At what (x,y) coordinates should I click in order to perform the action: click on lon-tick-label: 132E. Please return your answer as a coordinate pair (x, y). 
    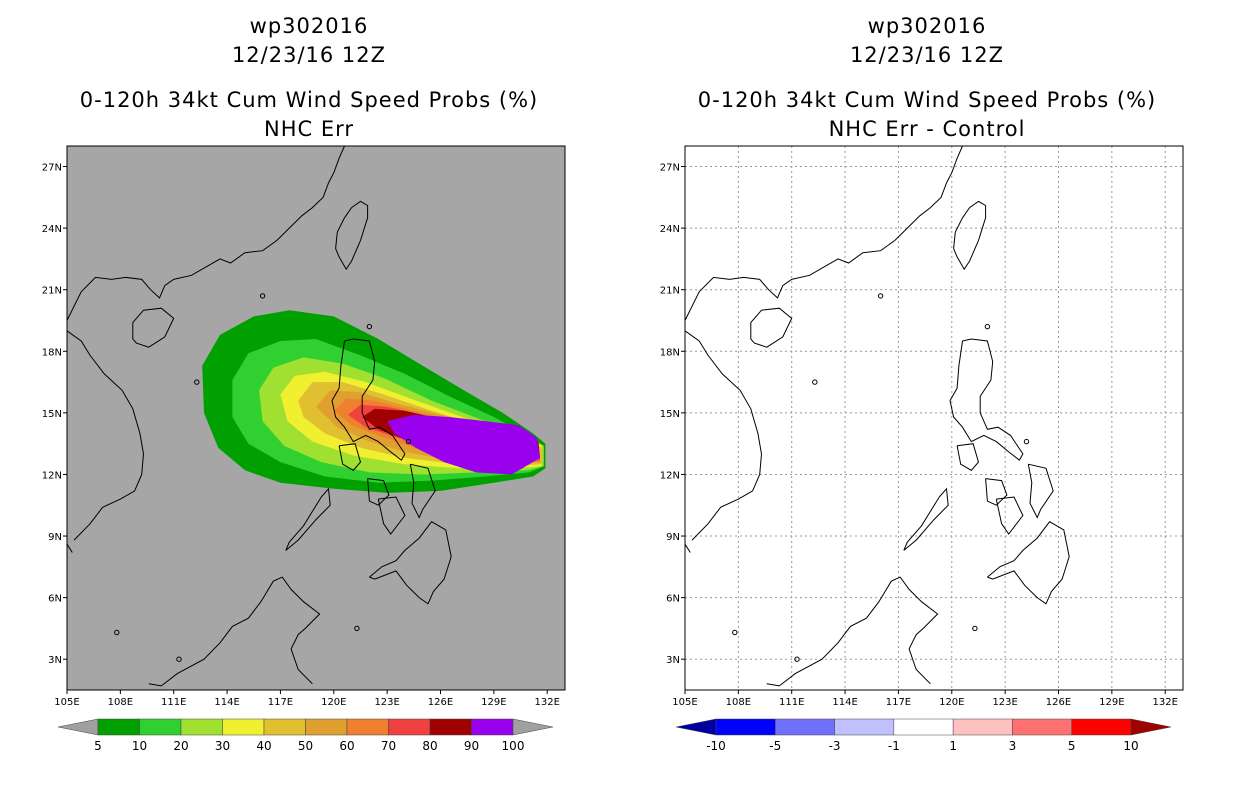
    Looking at the image, I should click on (1165, 702).